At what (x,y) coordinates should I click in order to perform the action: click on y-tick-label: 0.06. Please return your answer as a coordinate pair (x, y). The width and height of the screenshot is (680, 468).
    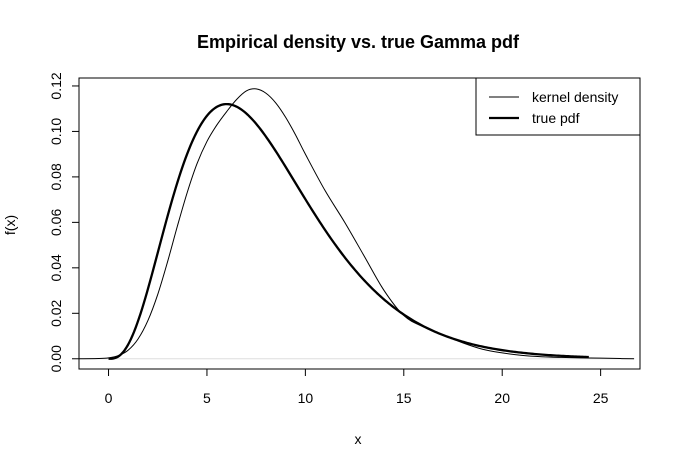
    Looking at the image, I should click on (56, 222).